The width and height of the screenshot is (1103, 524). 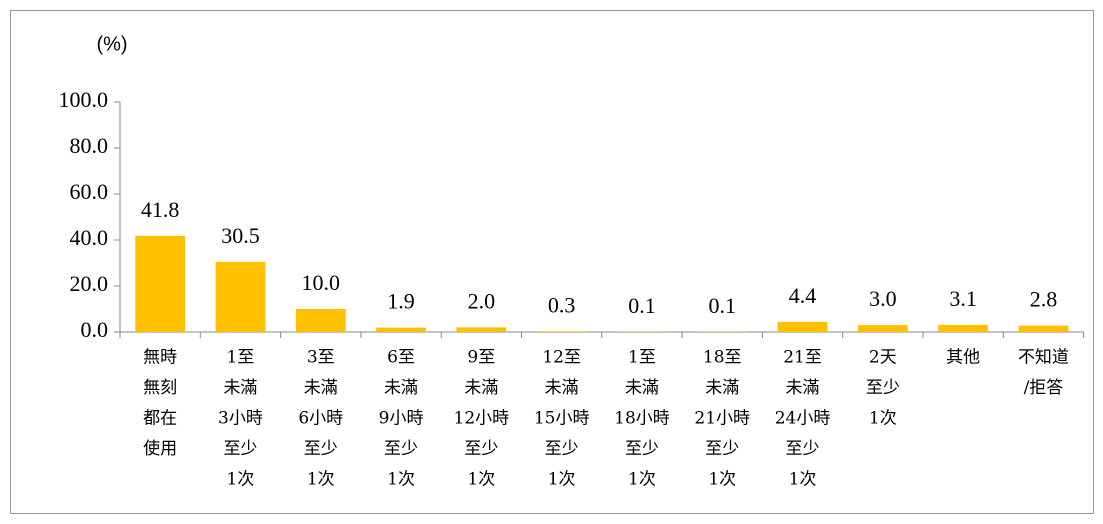 What do you see at coordinates (883, 298) in the screenshot?
I see `value-label: 3.0` at bounding box center [883, 298].